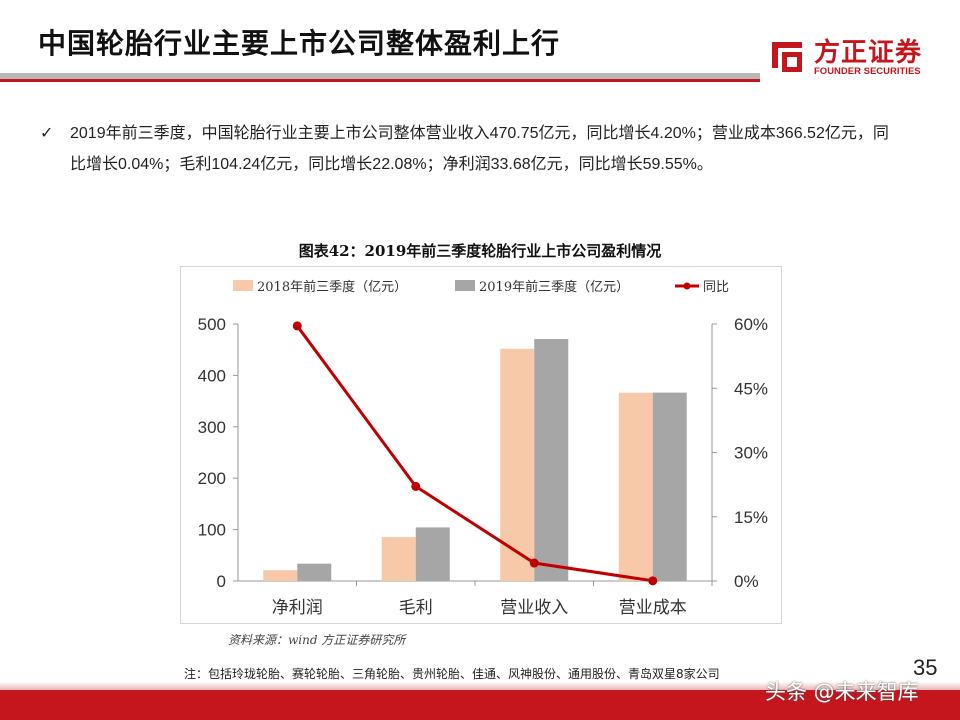  Describe the element at coordinates (751, 517) in the screenshot. I see `right-tick-label: 15%` at that location.